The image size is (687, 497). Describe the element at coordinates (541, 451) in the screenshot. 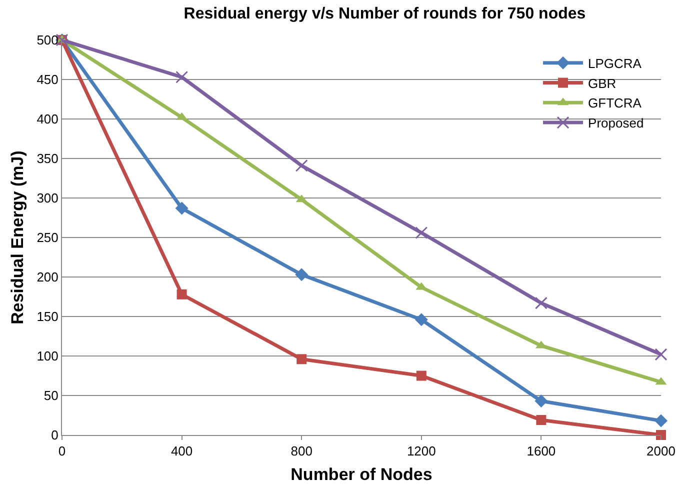

I see `x-tick-label: 1600` at that location.